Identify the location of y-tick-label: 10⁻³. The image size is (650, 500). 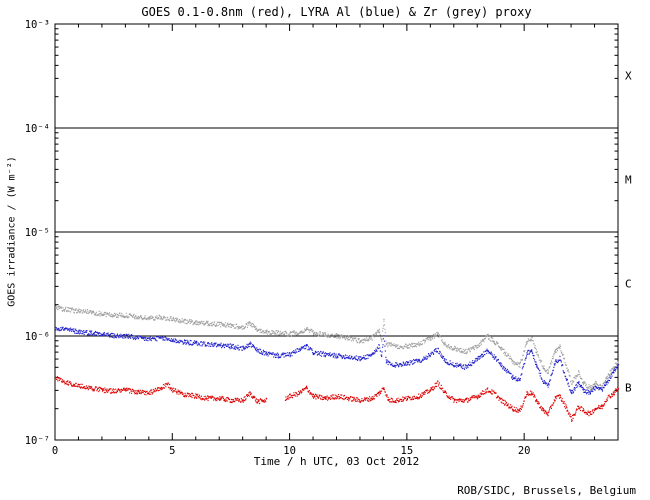
(37, 25).